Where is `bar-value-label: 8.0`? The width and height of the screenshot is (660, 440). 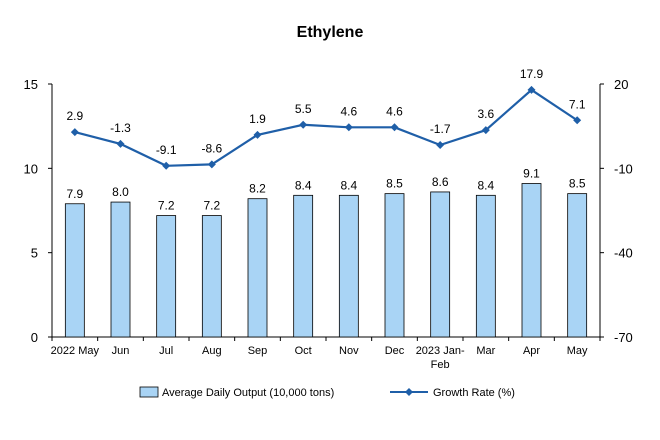
bar-value-label: 8.0 is located at coordinates (120, 192).